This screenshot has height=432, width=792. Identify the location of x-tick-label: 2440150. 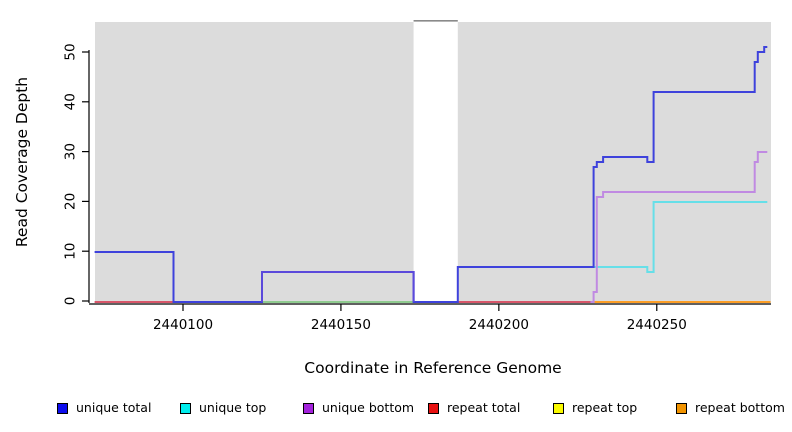
(341, 325).